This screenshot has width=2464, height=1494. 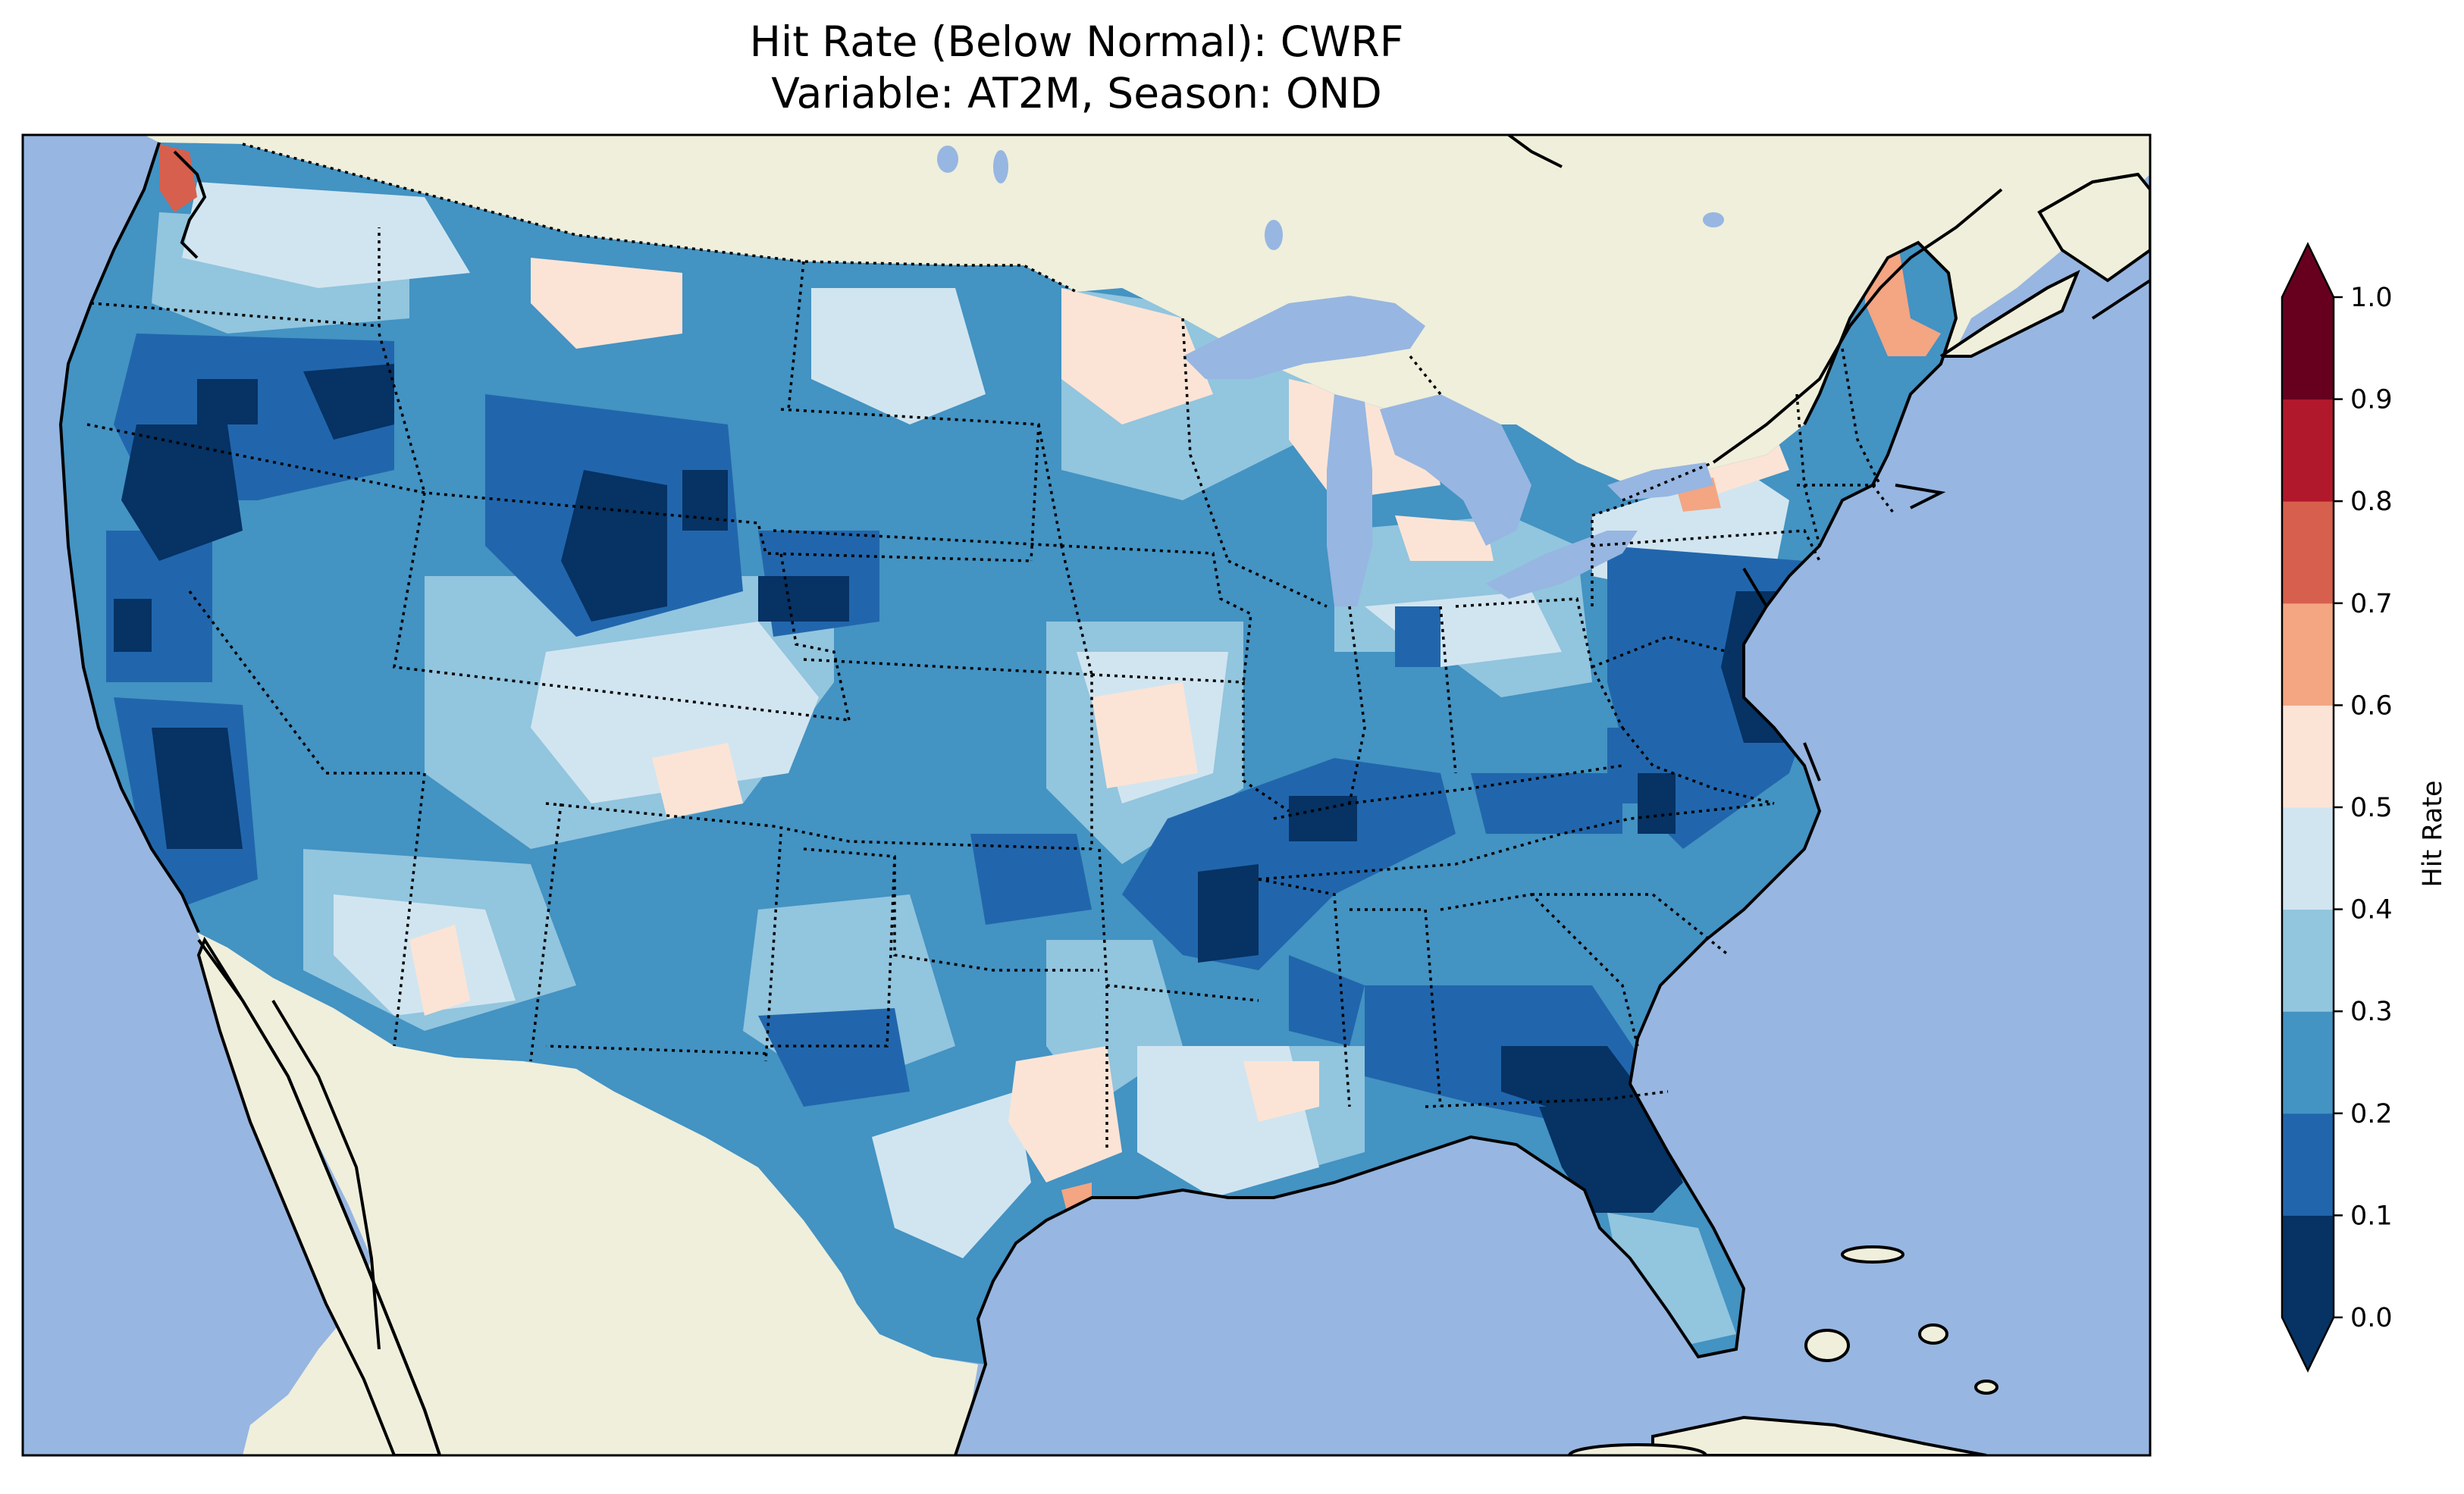 What do you see at coordinates (1076, 93) in the screenshot?
I see `chart-title-line2: Variable: AT2M, Season: OND` at bounding box center [1076, 93].